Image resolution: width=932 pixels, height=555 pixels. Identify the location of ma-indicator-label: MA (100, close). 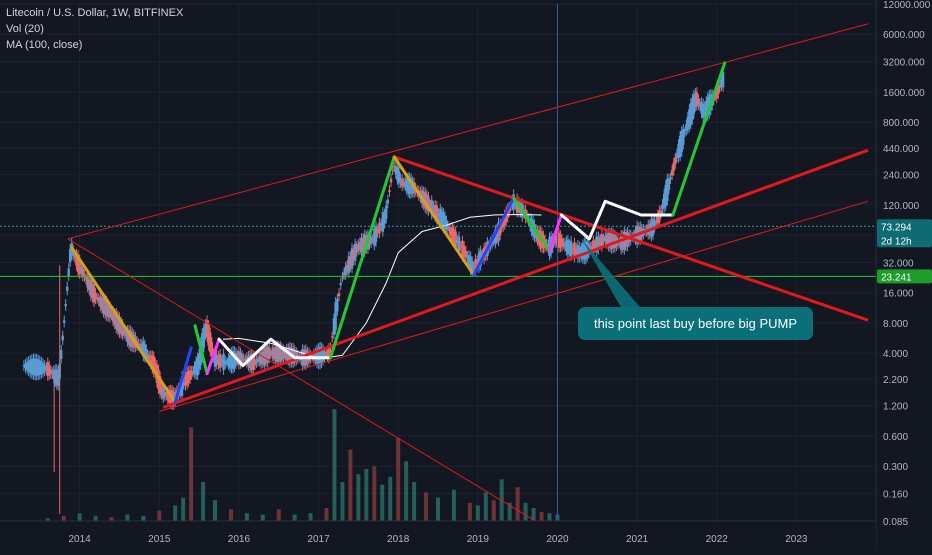
(44, 45).